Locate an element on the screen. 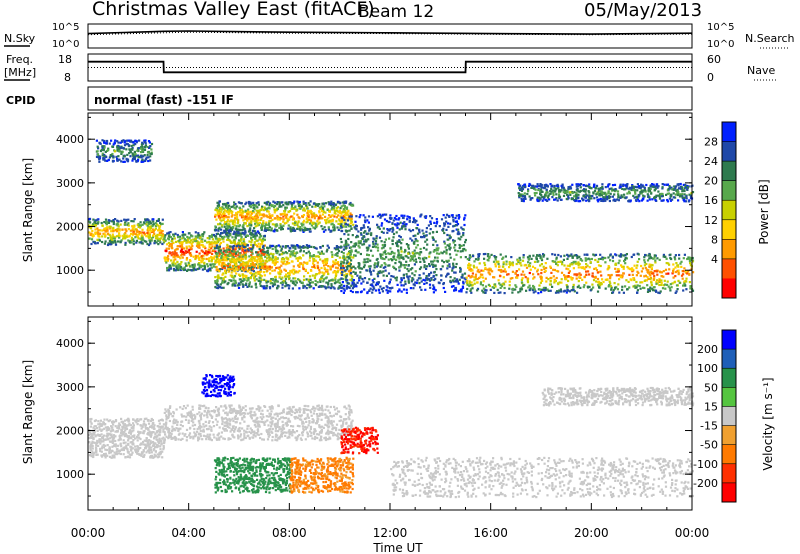 The image size is (800, 554). nsky-label: N.Sky is located at coordinates (20, 38).